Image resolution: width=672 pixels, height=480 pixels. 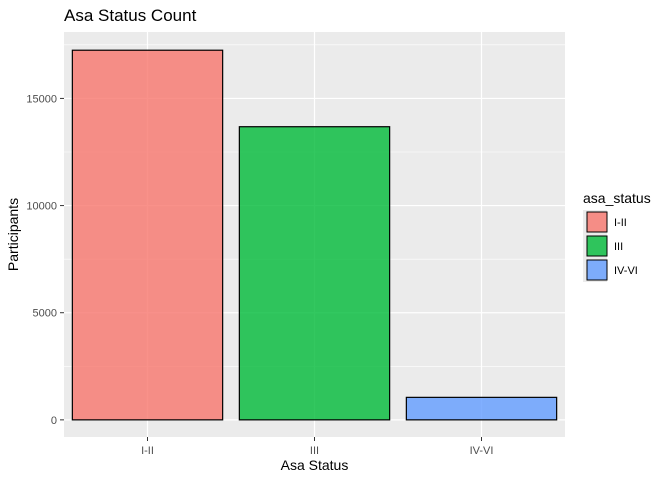 What do you see at coordinates (610, 246) in the screenshot?
I see `legend-items: I-II III IV-VI` at bounding box center [610, 246].